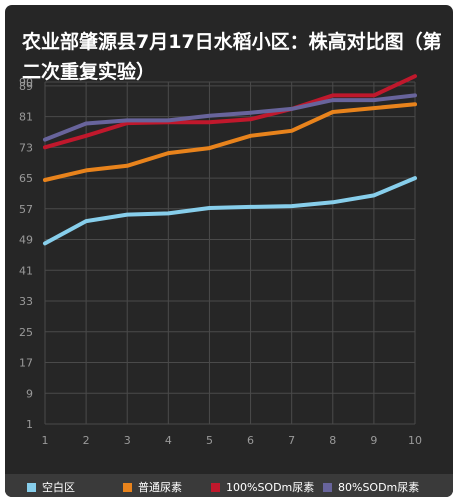  I want to click on y-tick-label: 33, so click(26, 301).